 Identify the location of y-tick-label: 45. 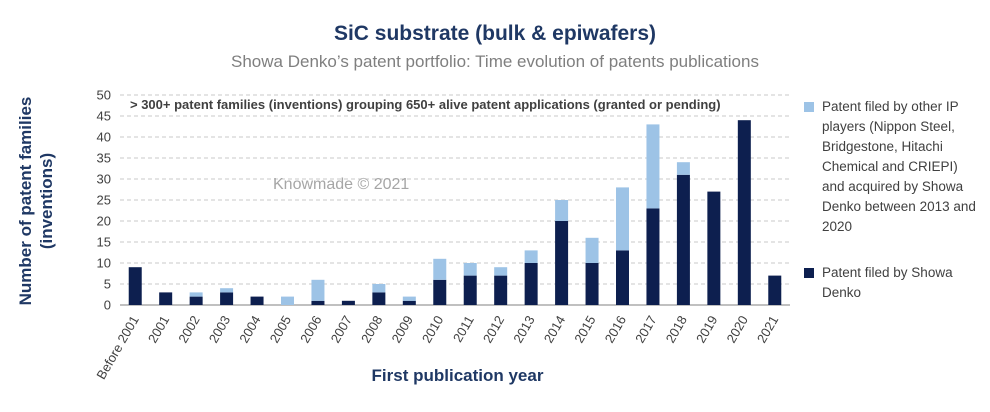
(104, 116).